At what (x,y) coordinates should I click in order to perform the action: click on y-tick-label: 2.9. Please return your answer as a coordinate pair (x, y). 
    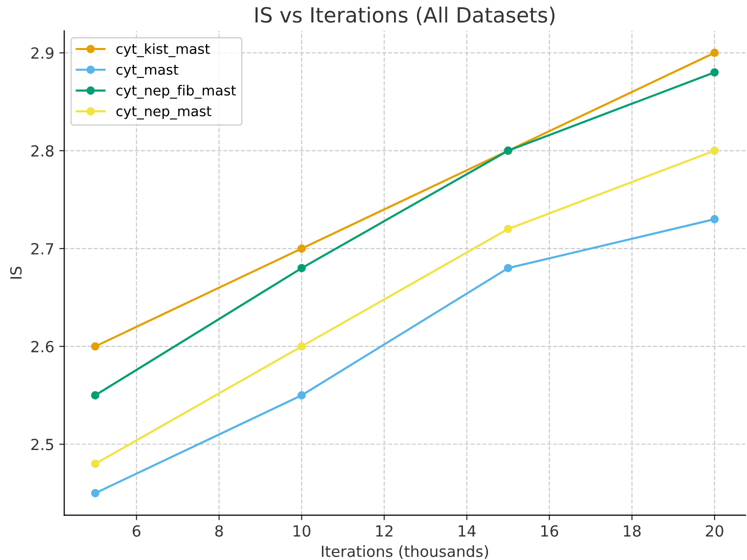
    Looking at the image, I should click on (42, 53).